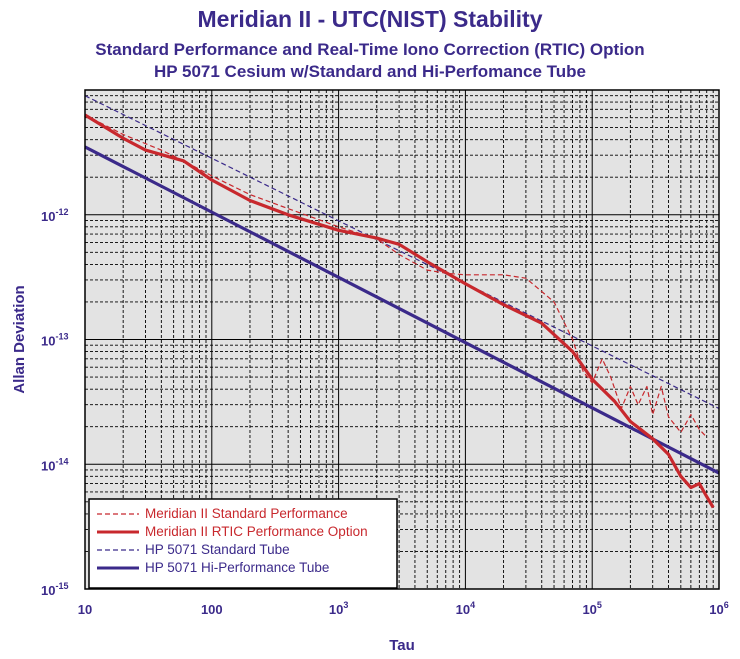 Image resolution: width=740 pixels, height=659 pixels. What do you see at coordinates (54, 340) in the screenshot?
I see `y-tick-label: 10-13` at bounding box center [54, 340].